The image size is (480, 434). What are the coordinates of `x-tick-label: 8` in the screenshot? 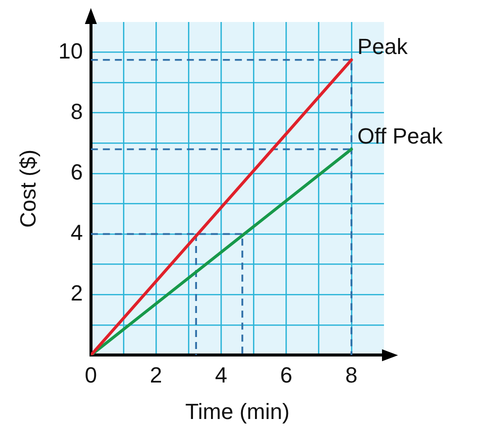 It's located at (351, 375).